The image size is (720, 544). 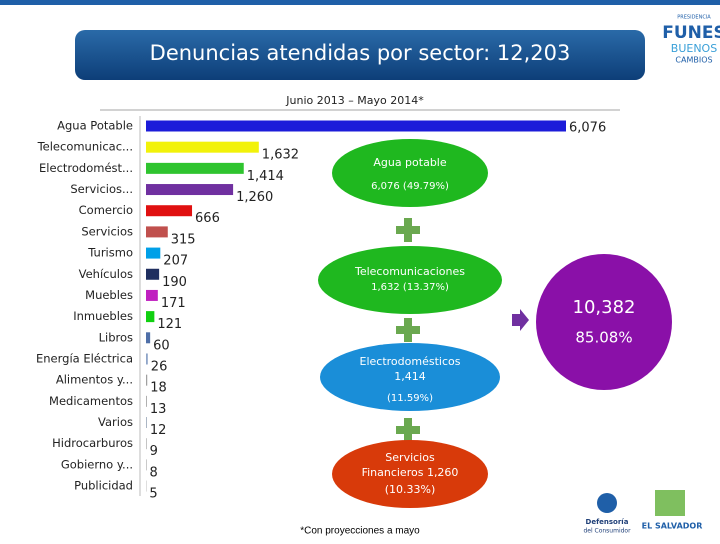 What do you see at coordinates (116, 337) in the screenshot?
I see `category-label: Libros` at bounding box center [116, 337].